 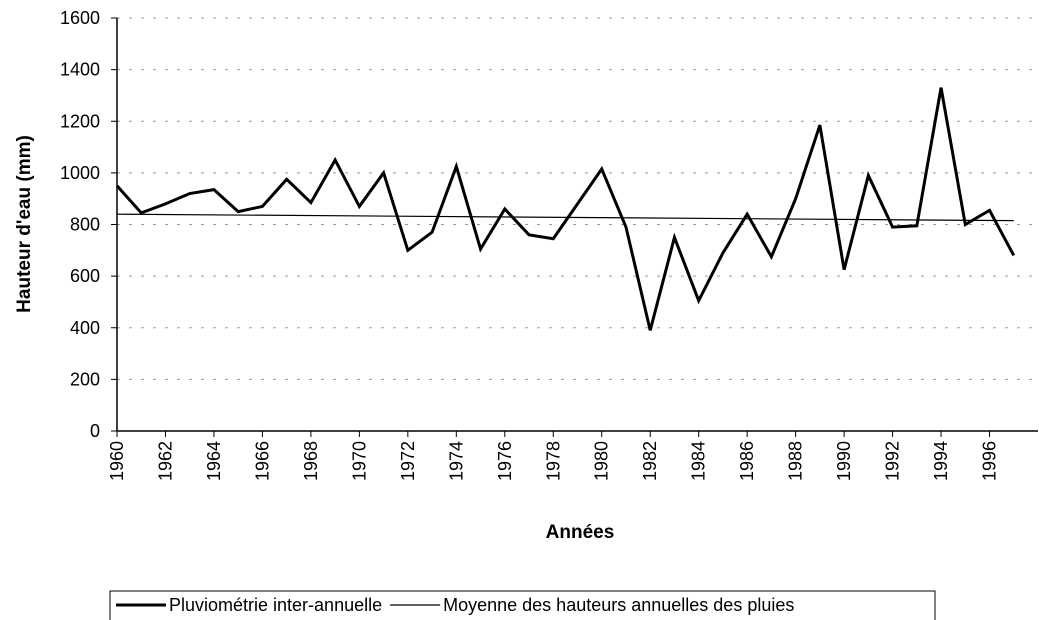 I want to click on x-tick-label: 1986, so click(x=747, y=461).